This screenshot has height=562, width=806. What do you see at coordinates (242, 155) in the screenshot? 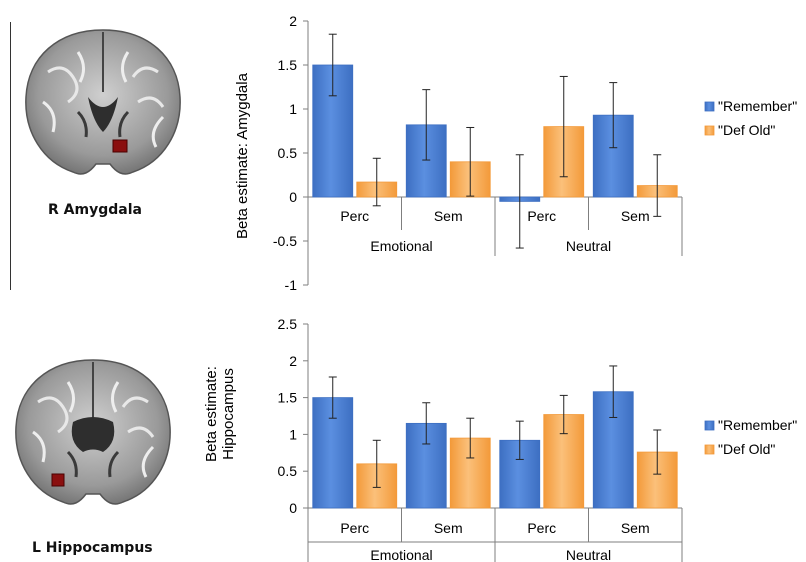
I see `y-axis-label: Beta estimate: Amygdala` at bounding box center [242, 155].